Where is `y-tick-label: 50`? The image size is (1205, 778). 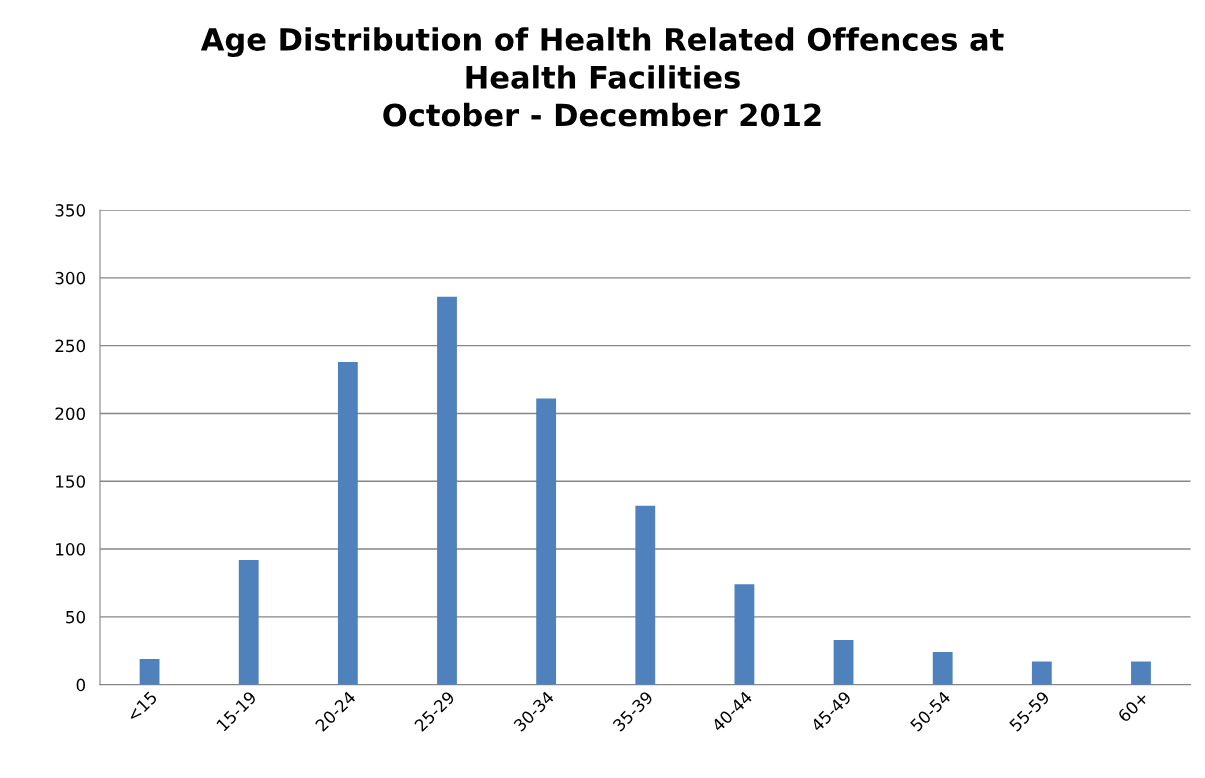 y-tick-label: 50 is located at coordinates (76, 617).